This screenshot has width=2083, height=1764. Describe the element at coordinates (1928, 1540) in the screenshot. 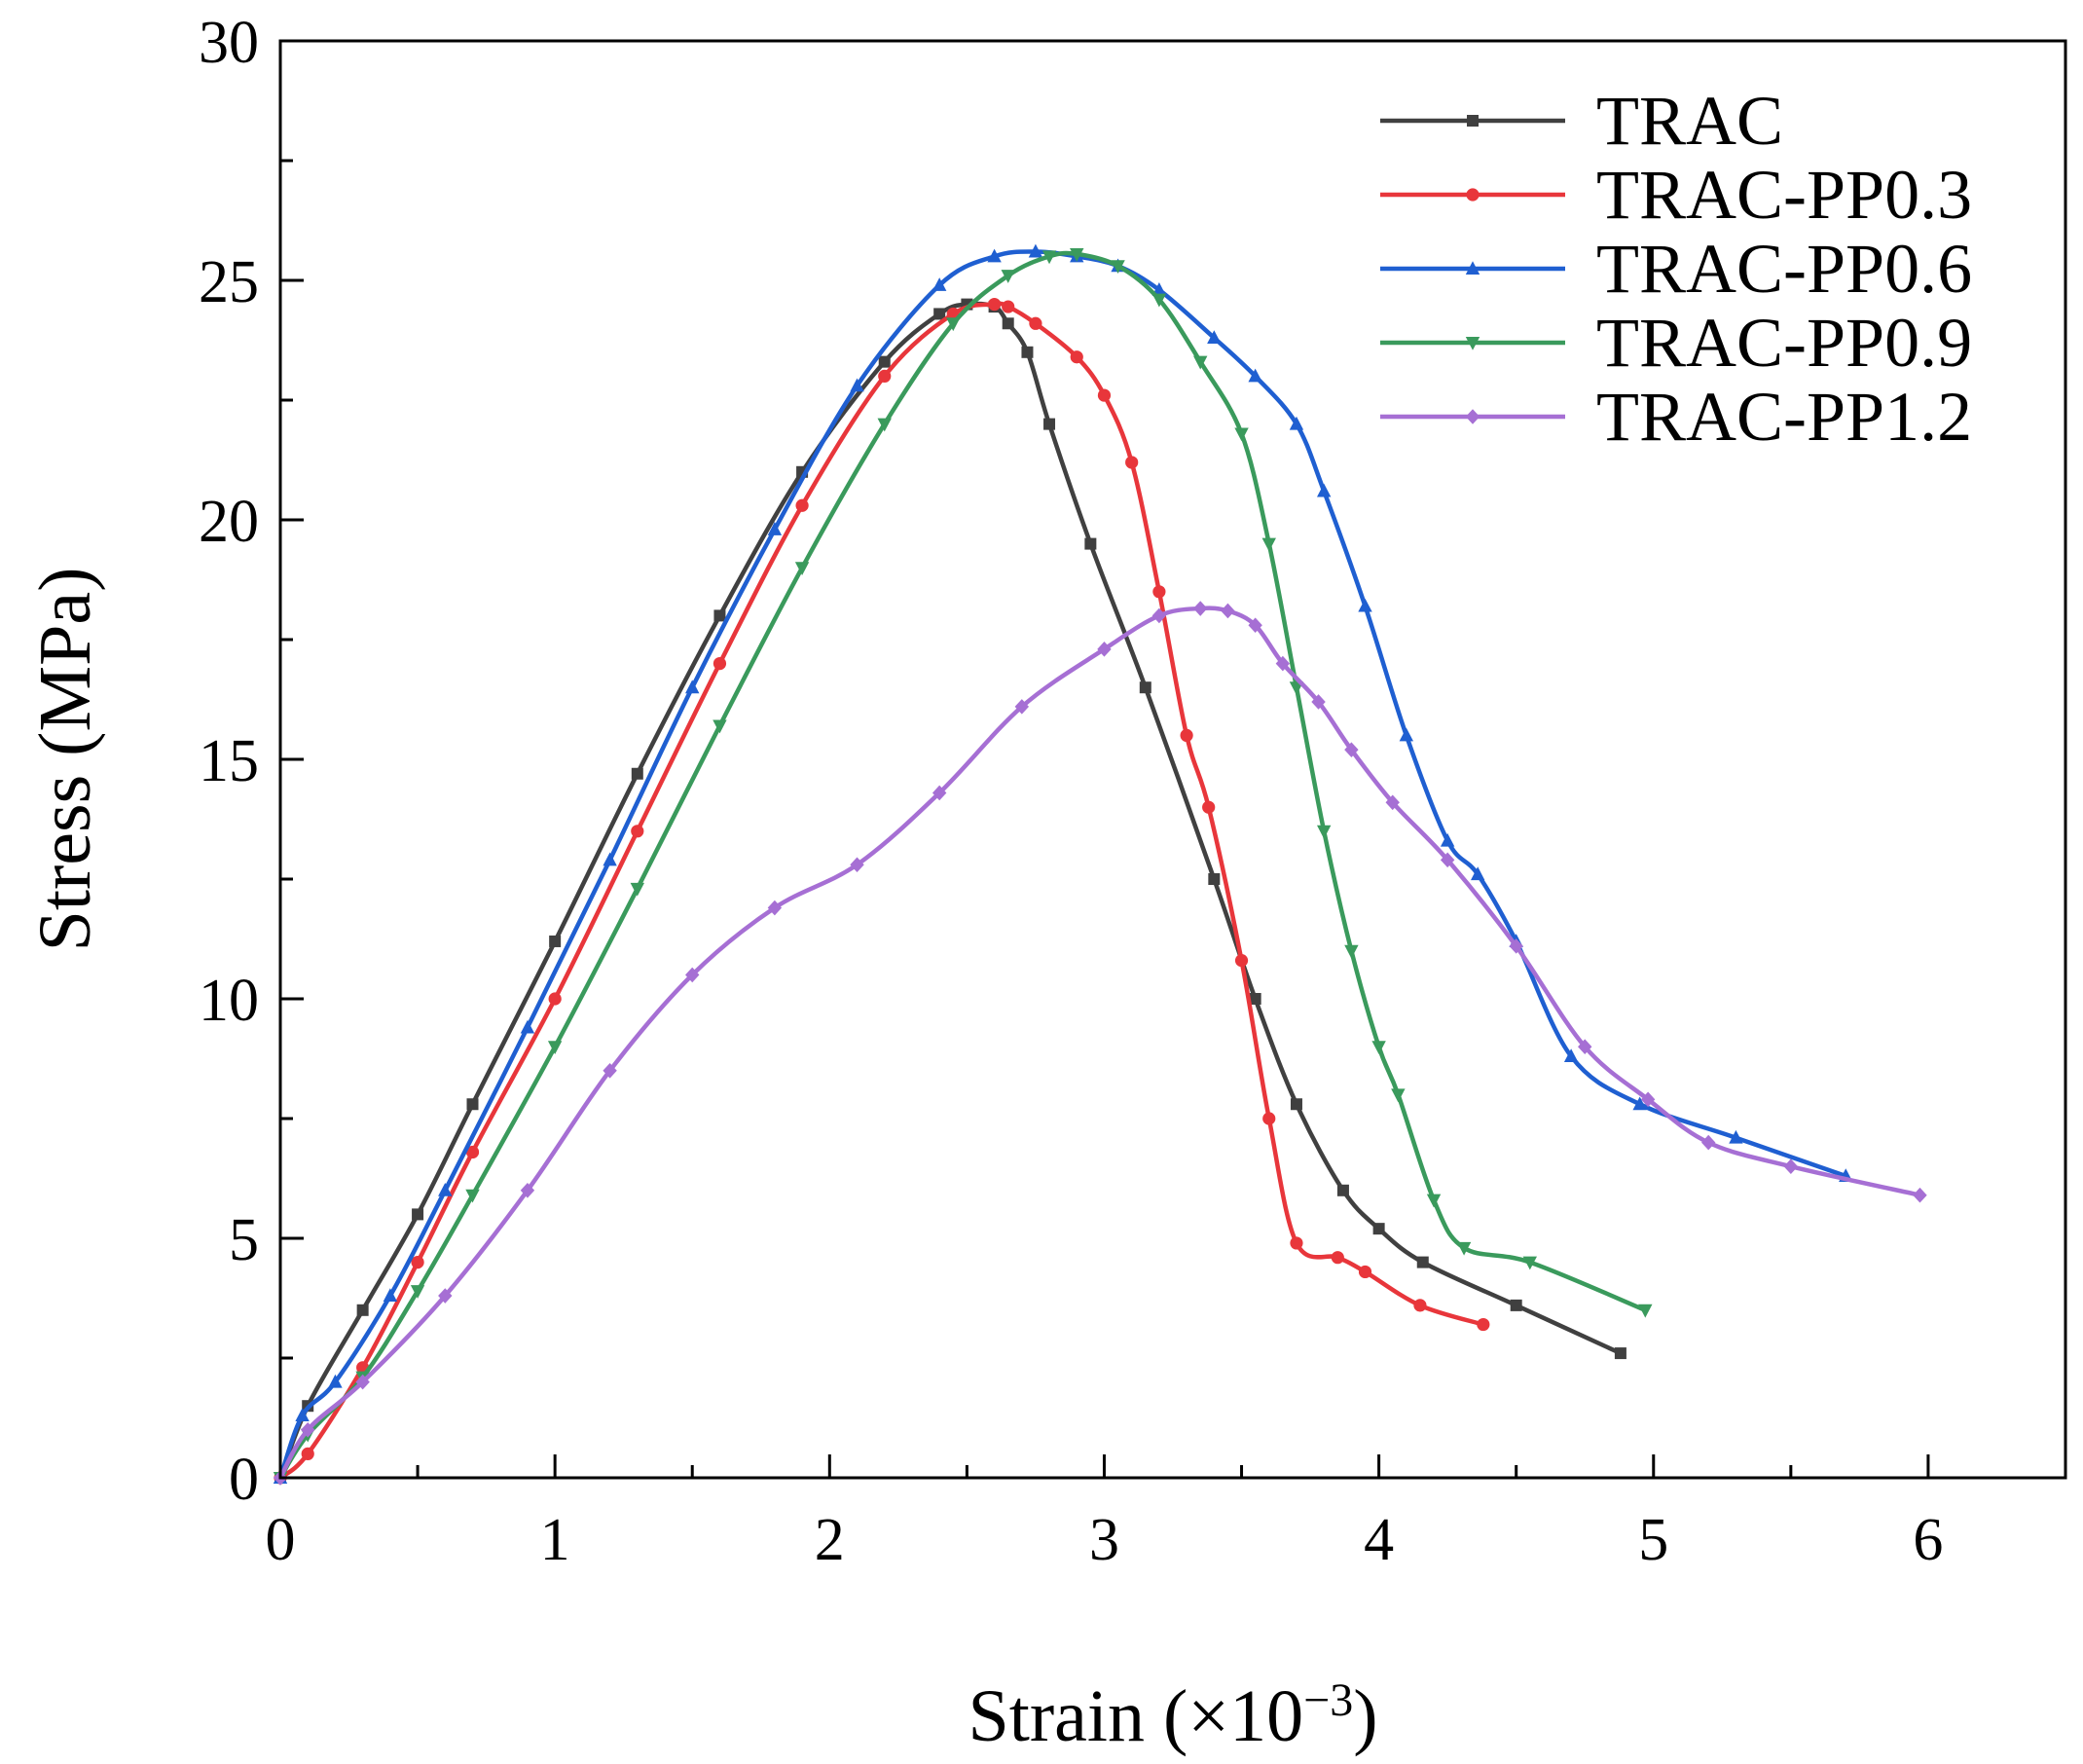

I see `x-tick-label: 6` at that location.